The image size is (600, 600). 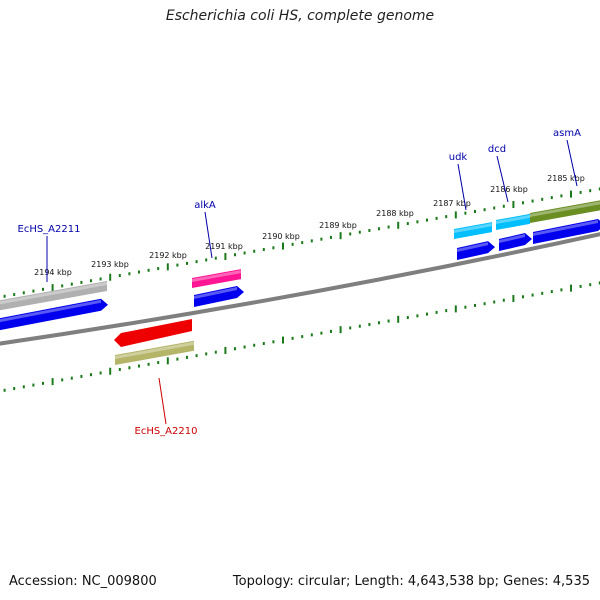 What do you see at coordinates (215, 293) in the screenshot?
I see `cds-alka-highlight` at bounding box center [215, 293].